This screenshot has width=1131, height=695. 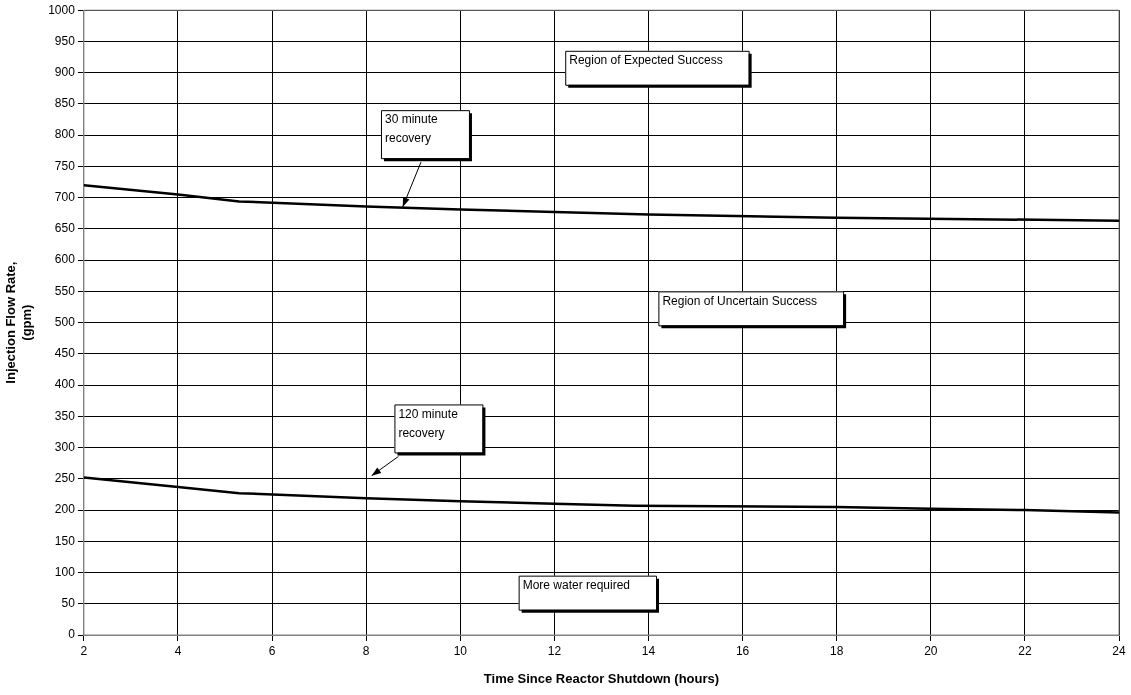 What do you see at coordinates (72, 634) in the screenshot?
I see `y-tick-label: 0` at bounding box center [72, 634].